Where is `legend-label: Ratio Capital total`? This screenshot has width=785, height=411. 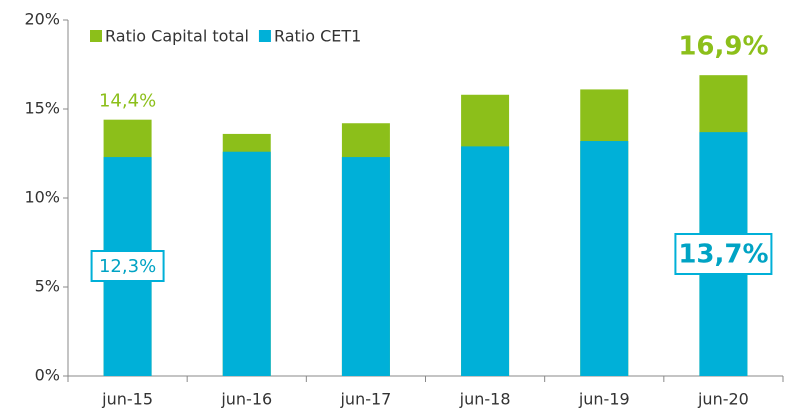
legend-label: Ratio Capital total is located at coordinates (177, 36).